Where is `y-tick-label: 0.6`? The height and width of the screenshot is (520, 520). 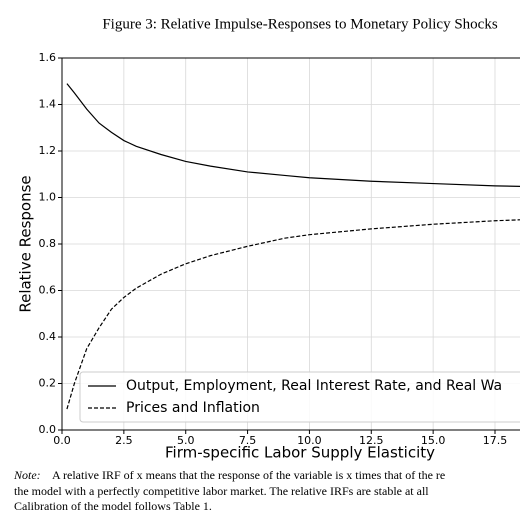
y-tick-label: 0.6 is located at coordinates (48, 290).